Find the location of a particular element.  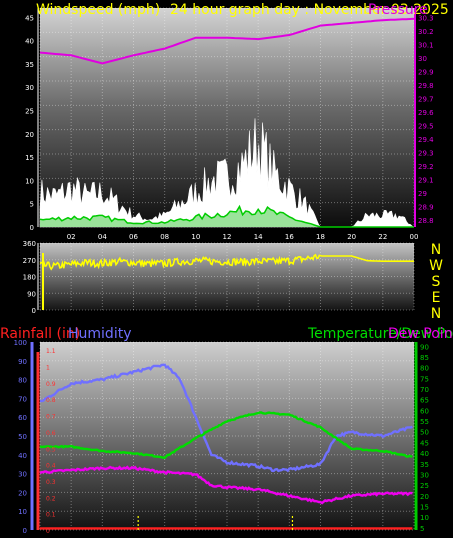

humidity-y-tick: 0 is located at coordinates (25, 531).